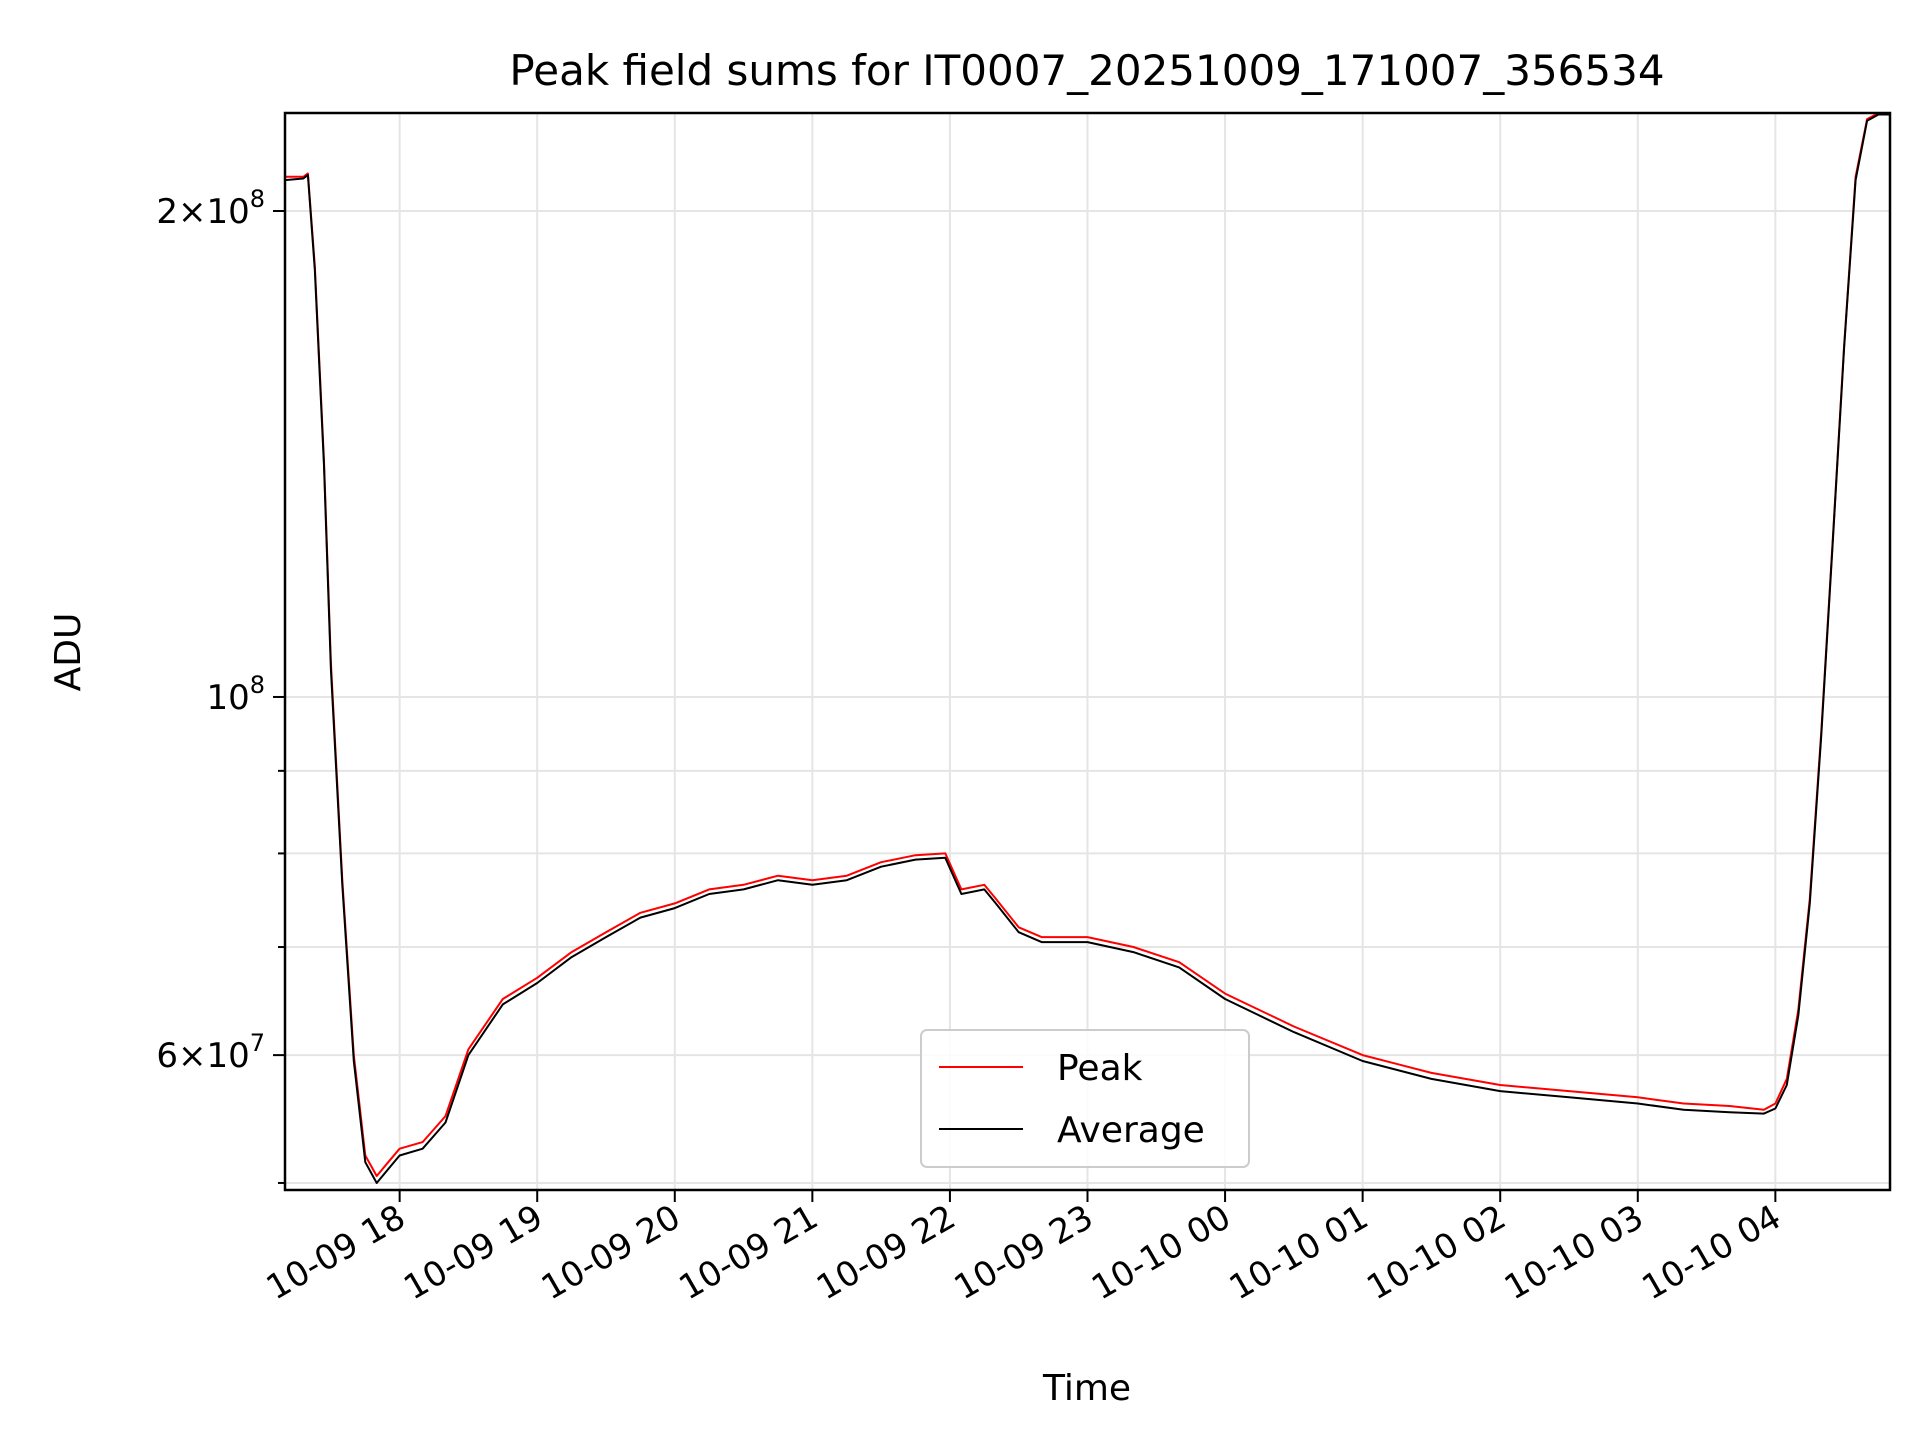 This screenshot has height=1440, width=1920. I want to click on x-tick-label: 10-09 21, so click(748, 1252).